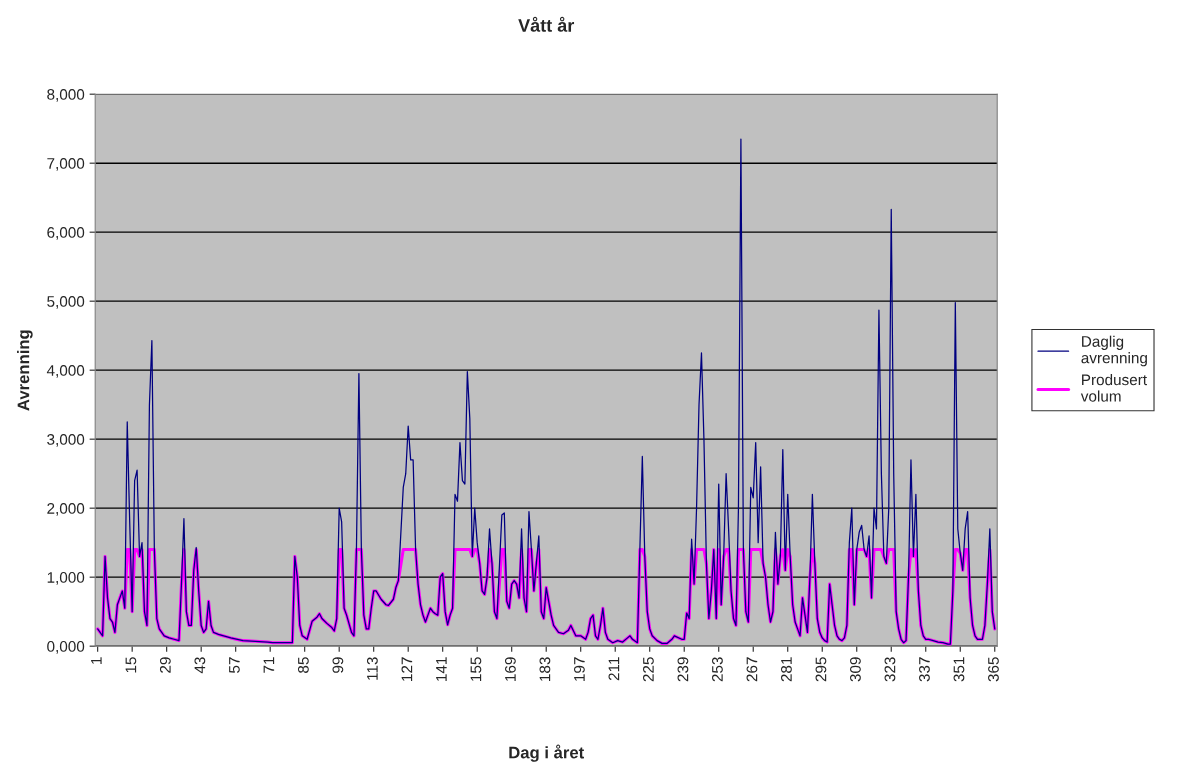 This screenshot has width=1190, height=772. I want to click on x-tick-label: 1, so click(96, 660).